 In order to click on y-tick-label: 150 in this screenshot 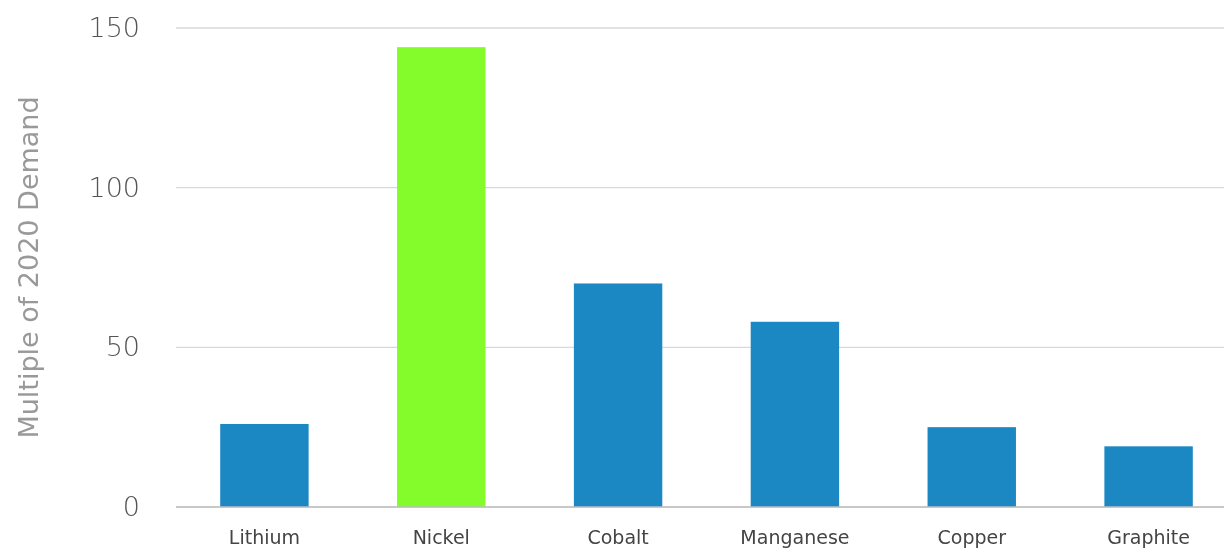, I will do `click(114, 28)`.